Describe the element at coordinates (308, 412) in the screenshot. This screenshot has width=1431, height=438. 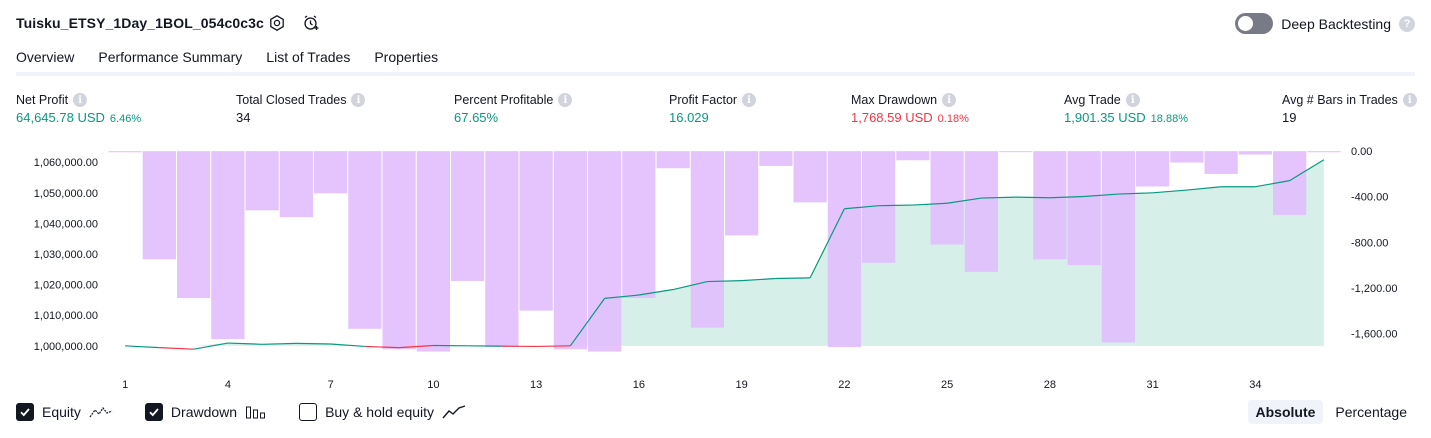
I see `buy-hold-checkbox` at that location.